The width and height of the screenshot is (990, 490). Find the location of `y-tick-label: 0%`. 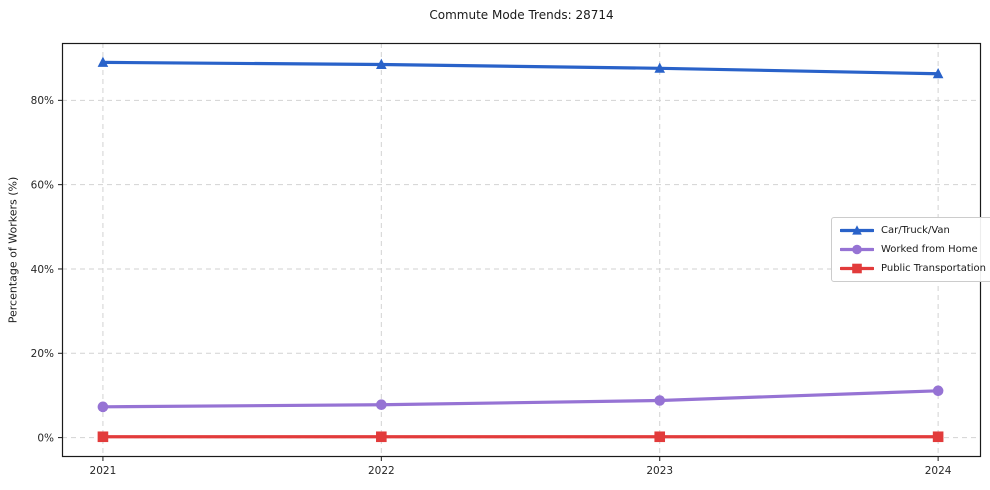

y-tick-label: 0% is located at coordinates (45, 438).